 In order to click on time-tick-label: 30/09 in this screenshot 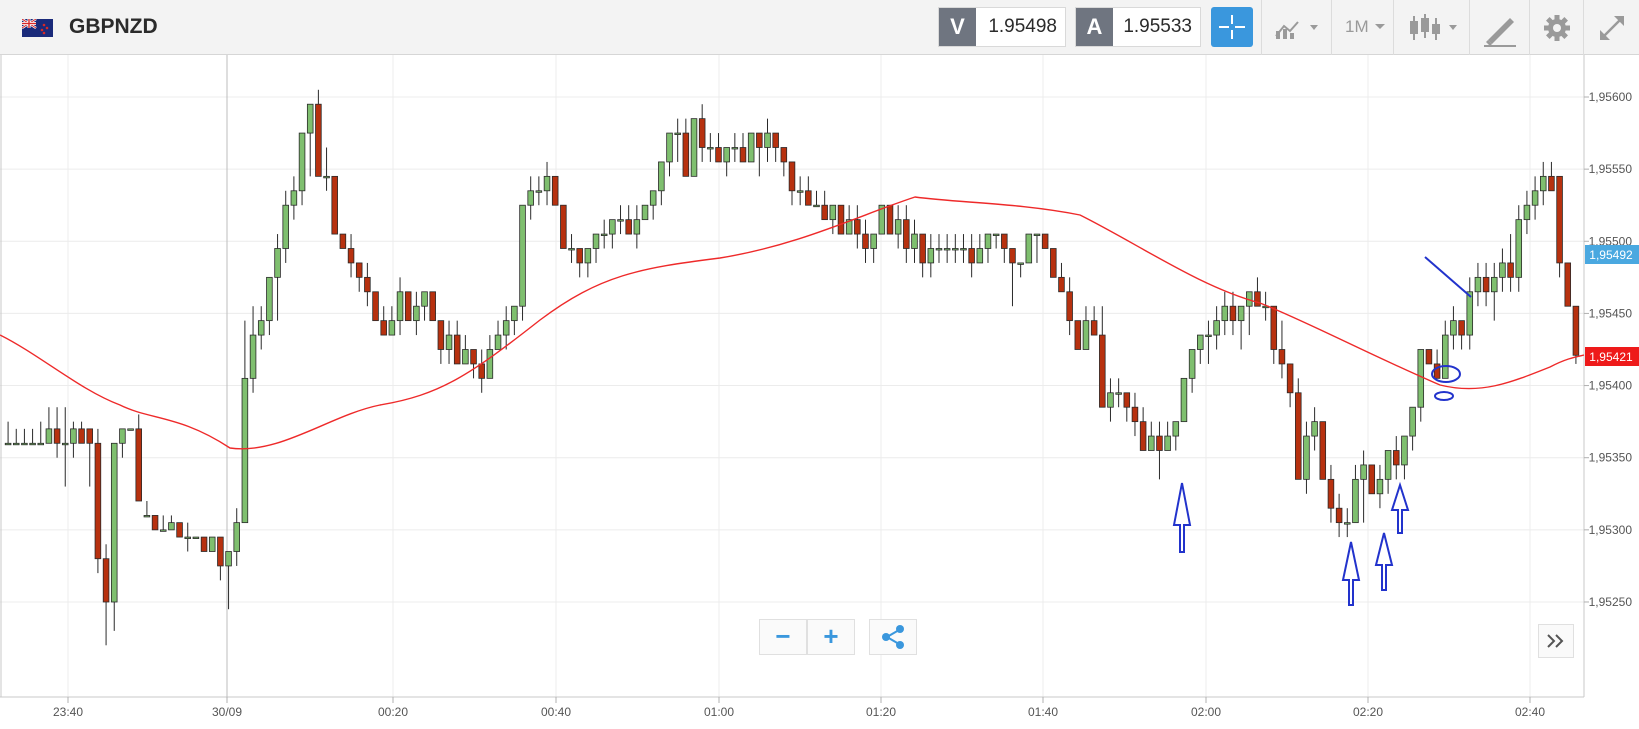, I will do `click(227, 712)`.